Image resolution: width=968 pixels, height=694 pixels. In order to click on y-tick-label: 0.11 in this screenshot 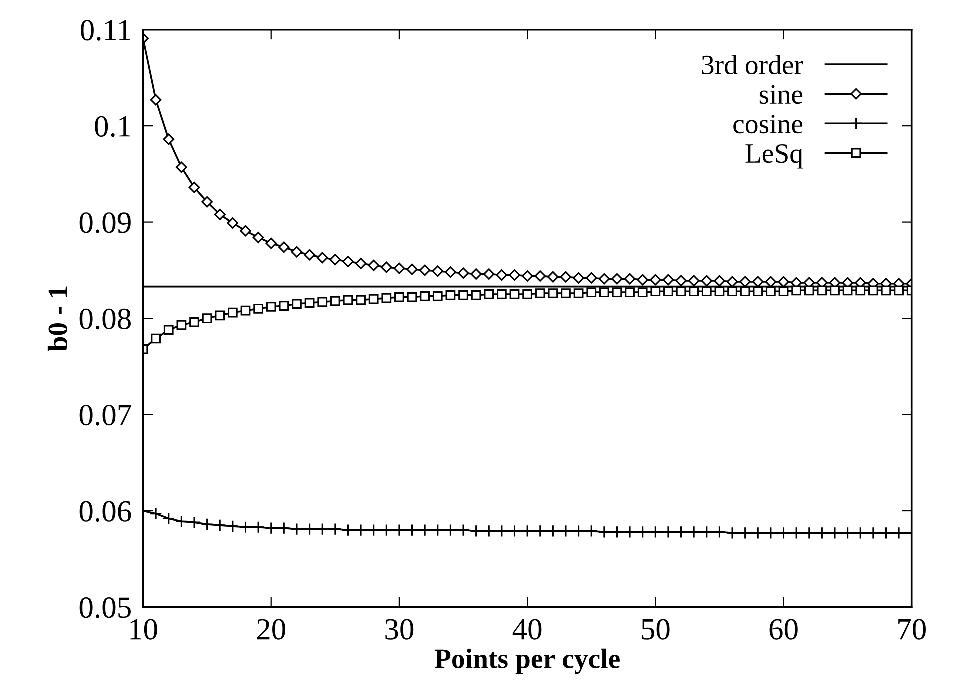, I will do `click(105, 30)`.